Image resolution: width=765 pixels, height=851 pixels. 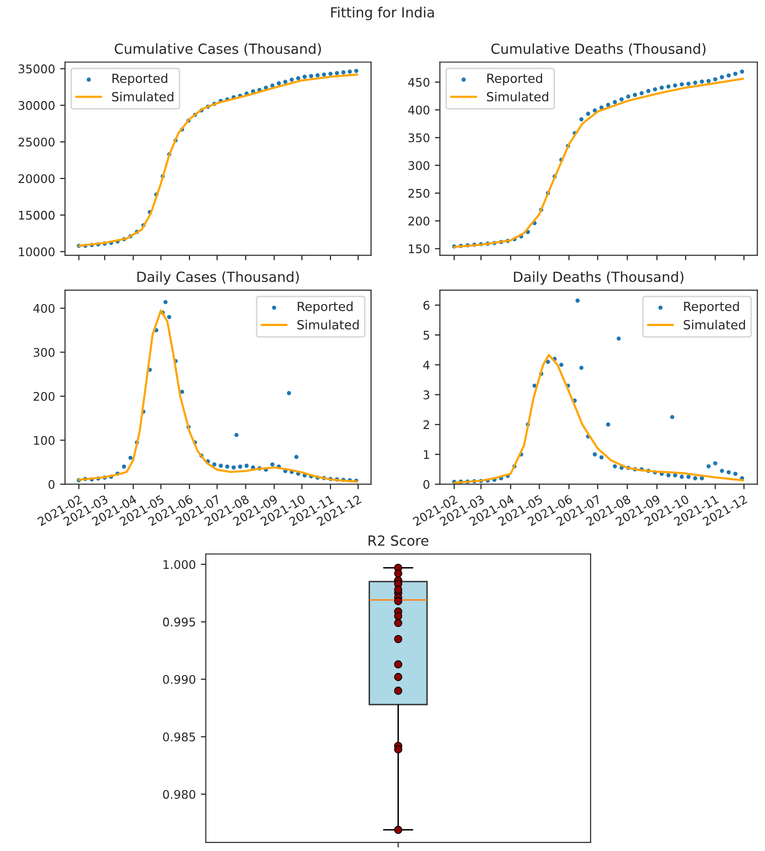 I want to click on text: Fitting for India, so click(x=382, y=13).